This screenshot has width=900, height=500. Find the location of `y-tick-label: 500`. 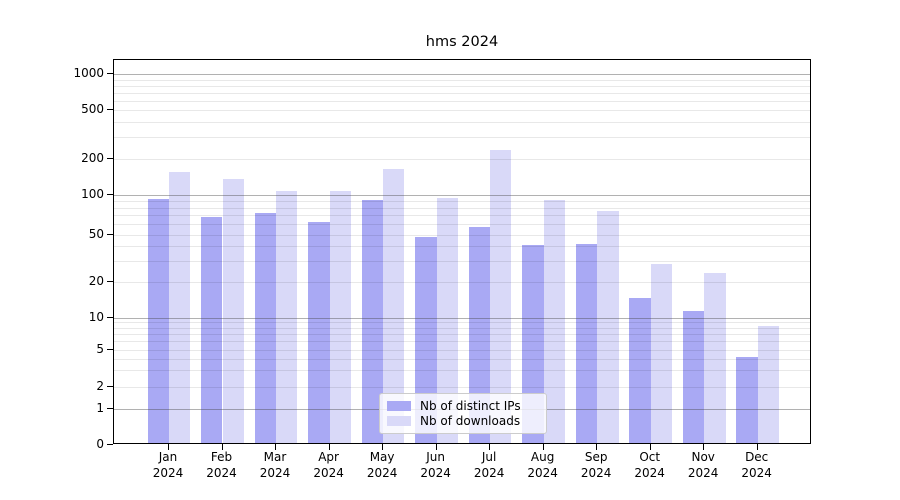

y-tick-label: 500 is located at coordinates (92, 109).